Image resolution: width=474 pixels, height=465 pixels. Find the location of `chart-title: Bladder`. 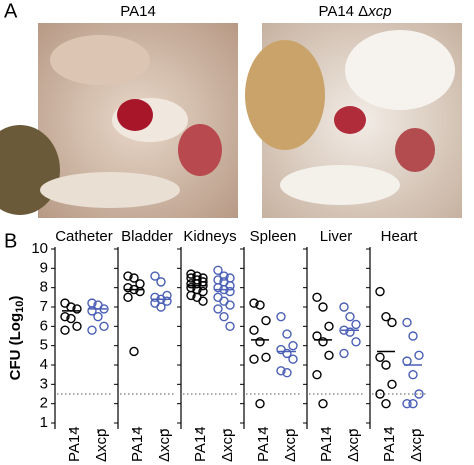

chart-title: Bladder is located at coordinates (147, 236).